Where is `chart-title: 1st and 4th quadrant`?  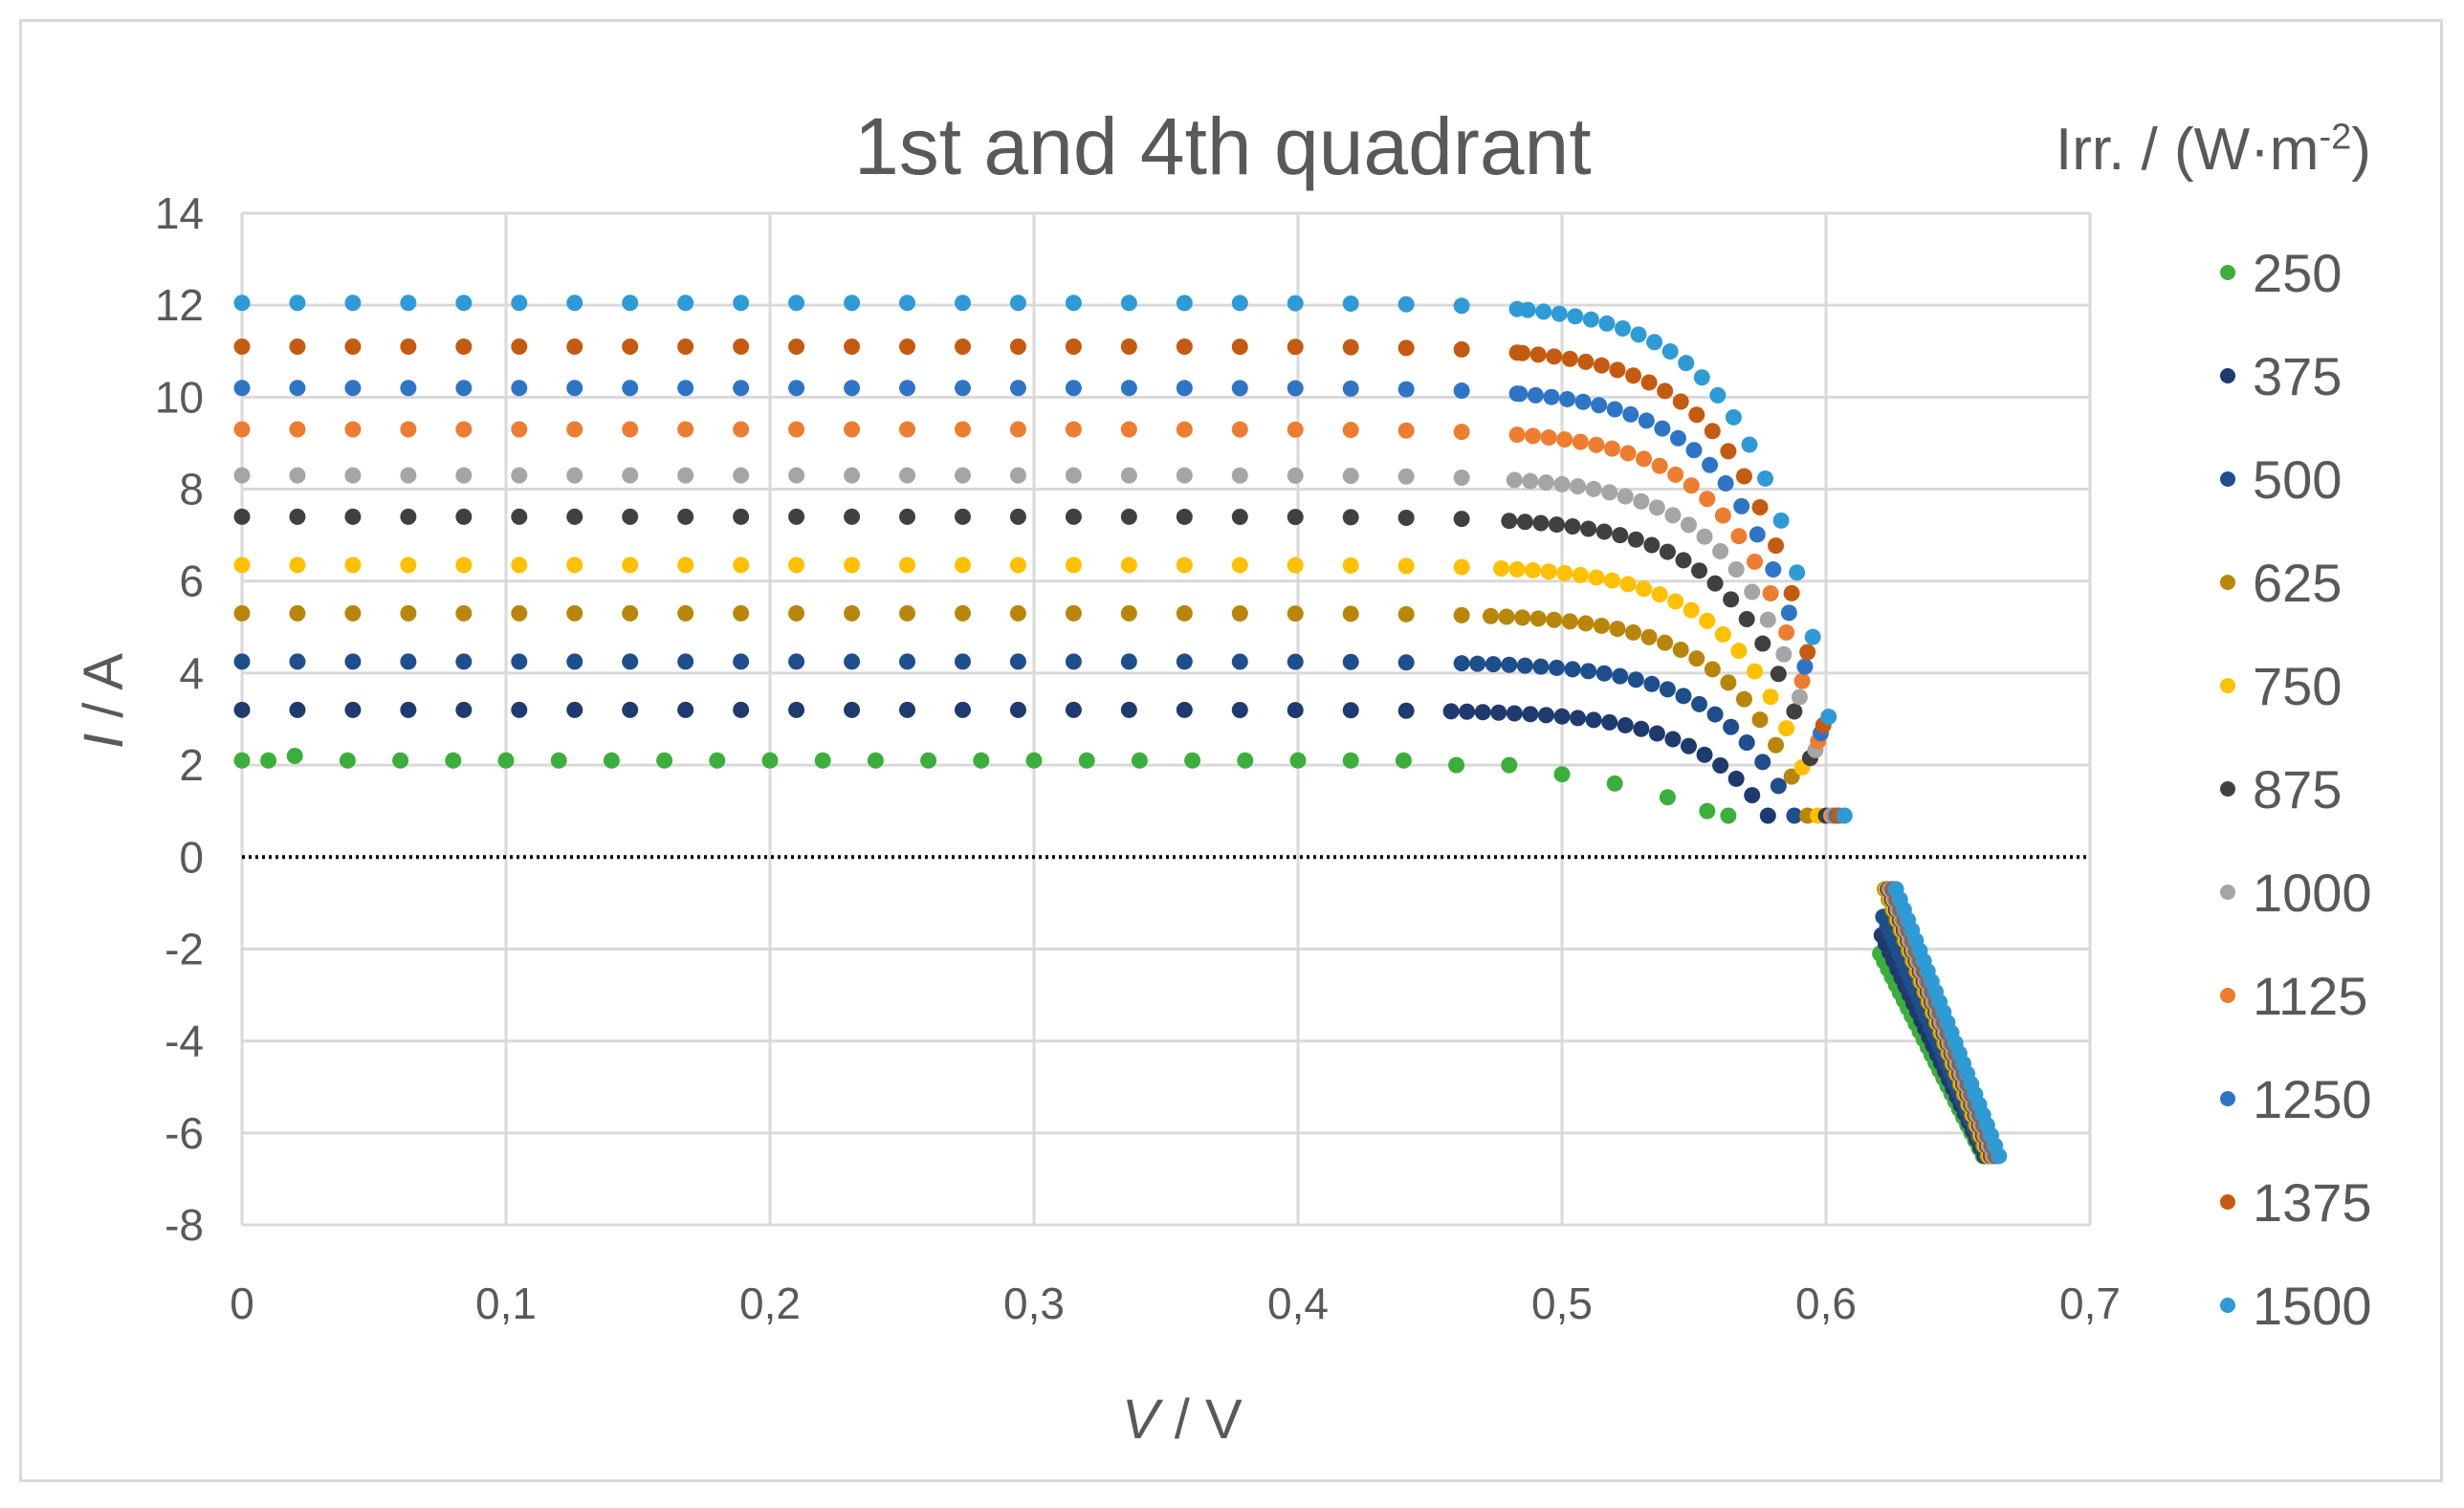 chart-title: 1st and 4th quadrant is located at coordinates (1223, 146).